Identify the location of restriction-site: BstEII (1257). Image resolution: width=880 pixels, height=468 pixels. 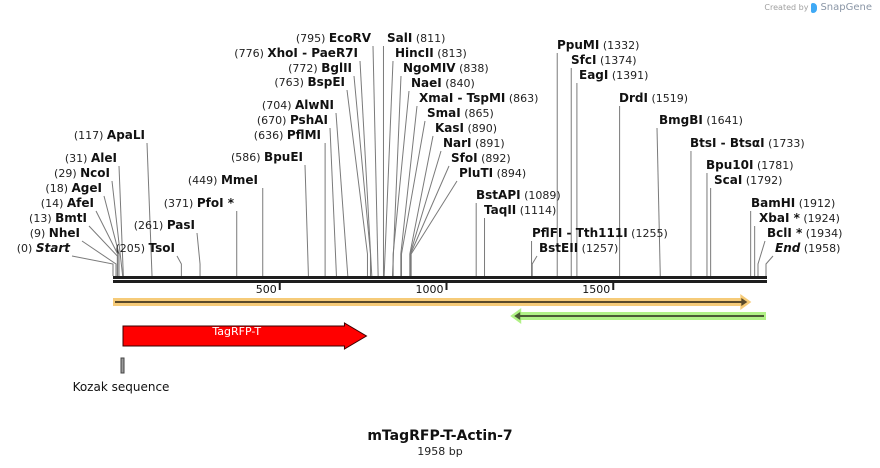
(578, 248).